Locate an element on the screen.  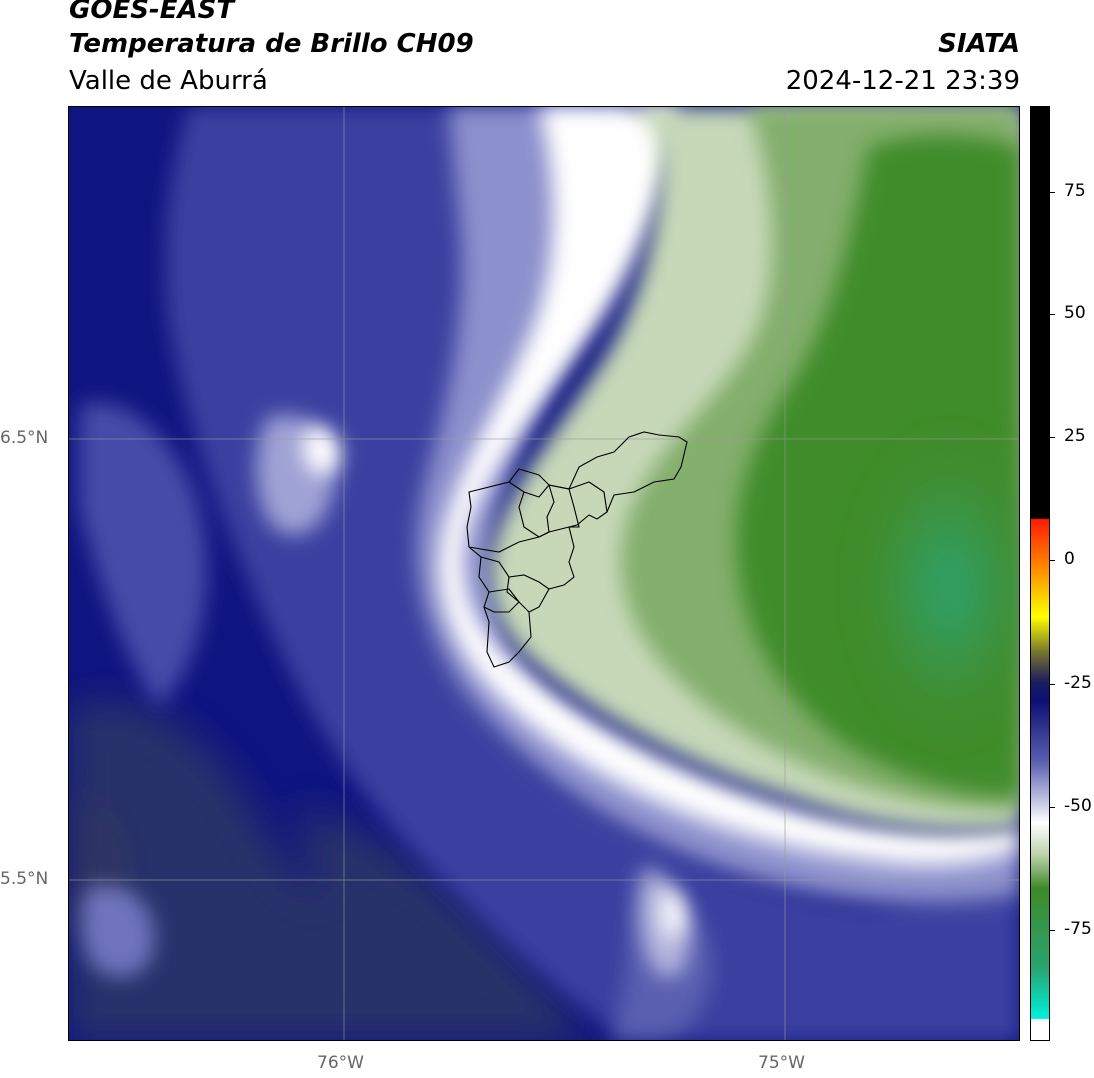
colorbar is located at coordinates (1040, 573).